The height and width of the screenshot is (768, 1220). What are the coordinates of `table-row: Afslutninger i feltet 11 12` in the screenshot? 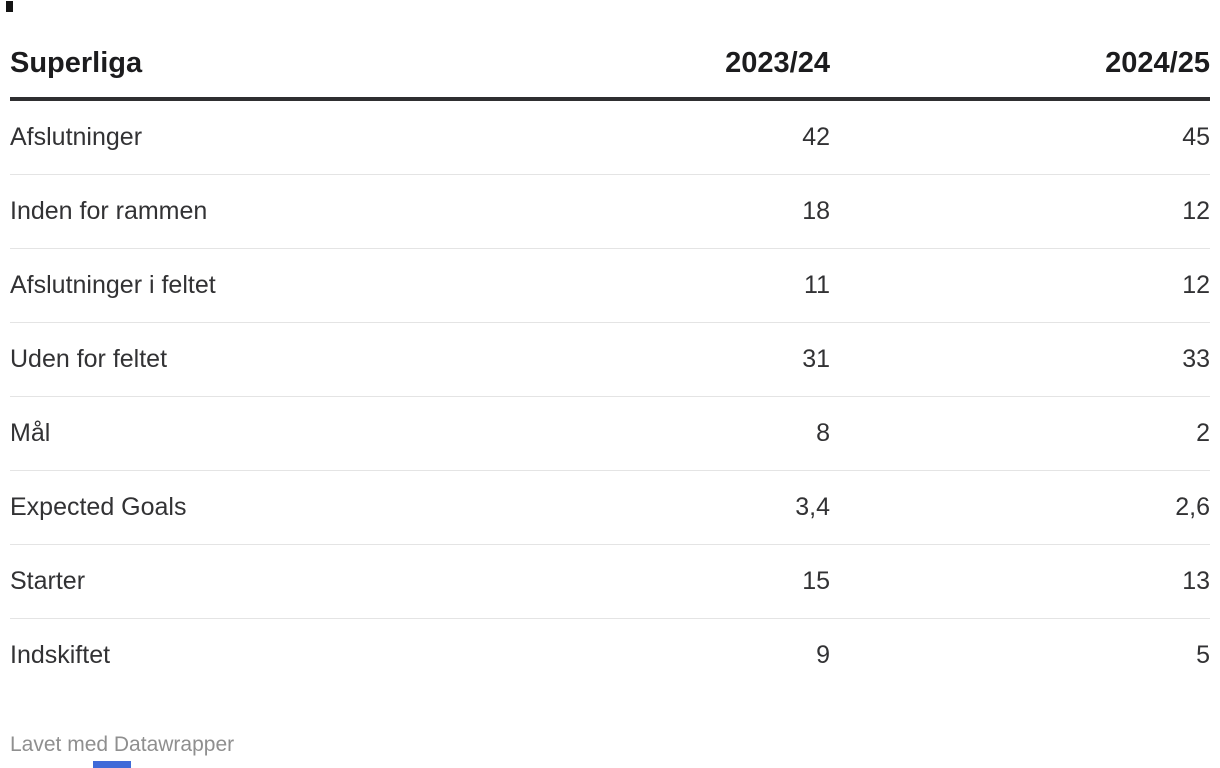 It's located at (610, 286).